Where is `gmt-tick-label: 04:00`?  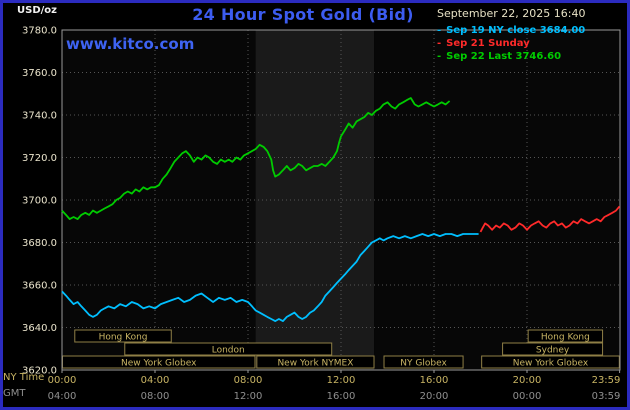
gmt-tick-label: 04:00 is located at coordinates (62, 396).